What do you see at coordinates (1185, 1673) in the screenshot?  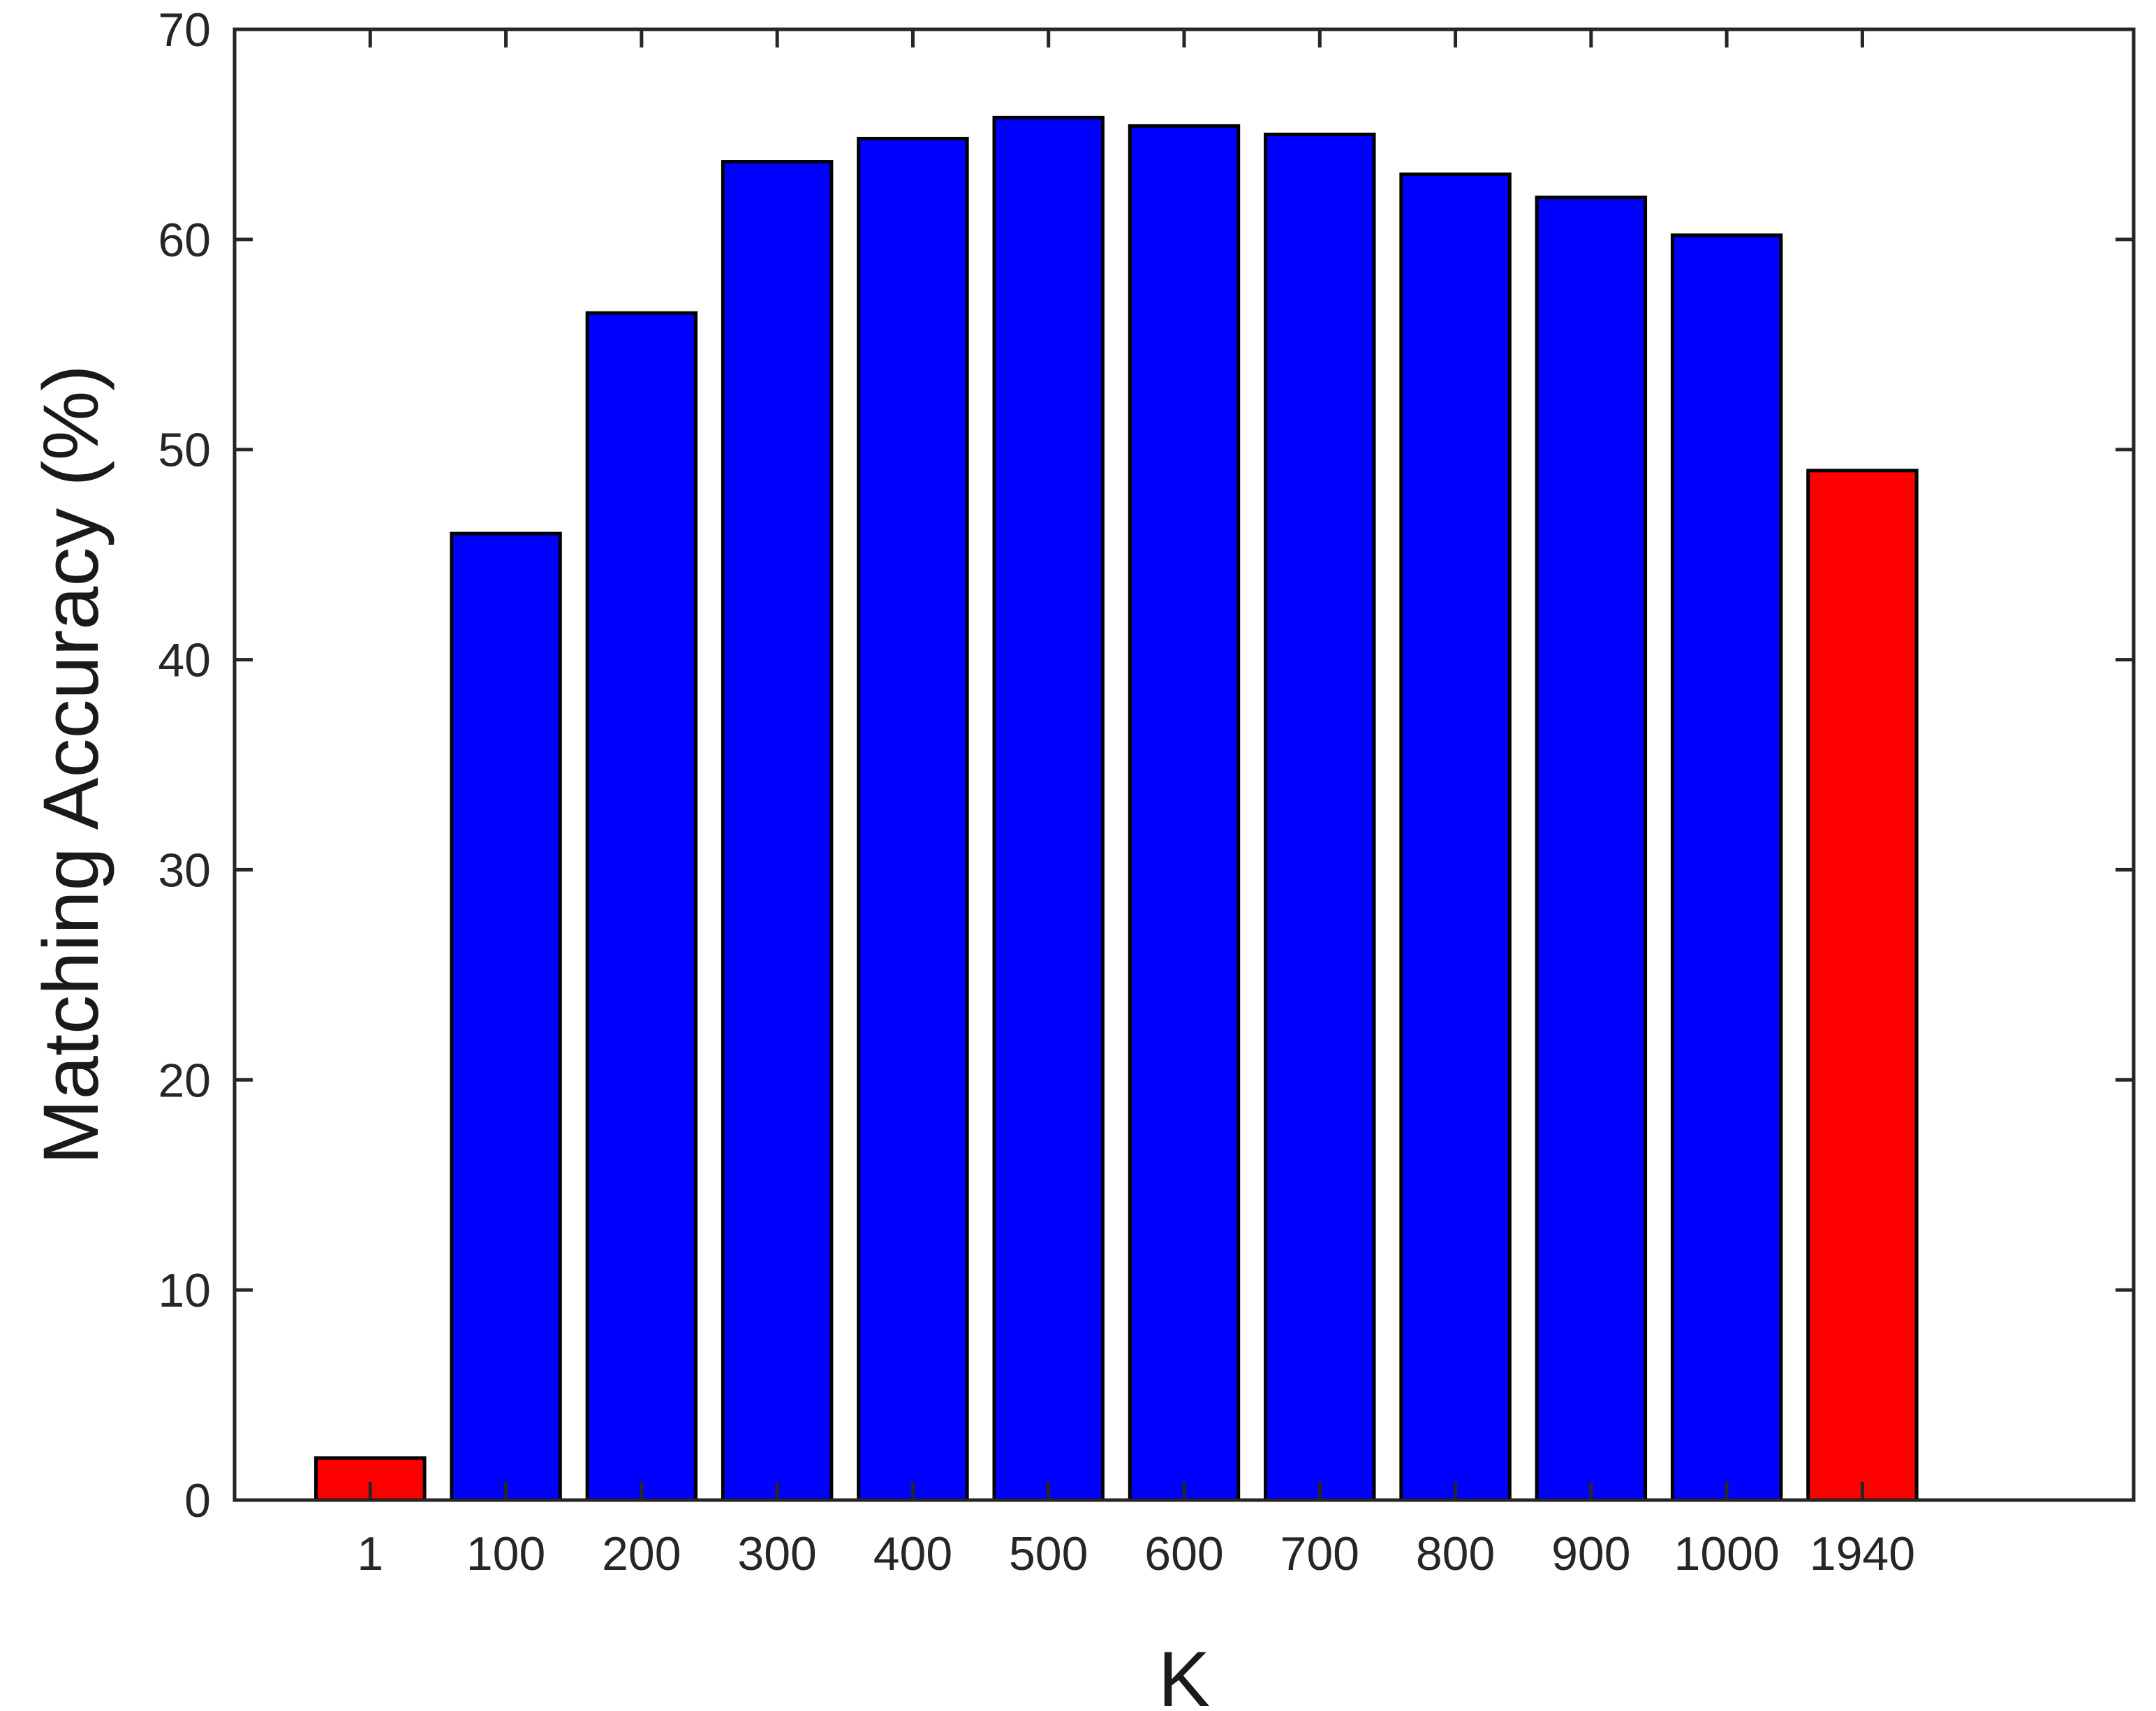 I see `x-axis-title: K` at bounding box center [1185, 1673].